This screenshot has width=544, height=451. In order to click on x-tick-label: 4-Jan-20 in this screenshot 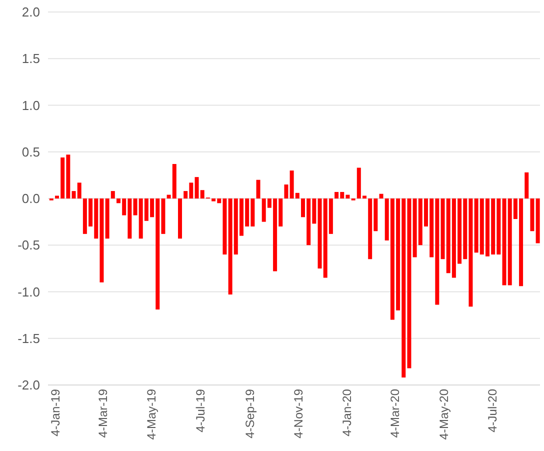, I will do `click(347, 412)`.